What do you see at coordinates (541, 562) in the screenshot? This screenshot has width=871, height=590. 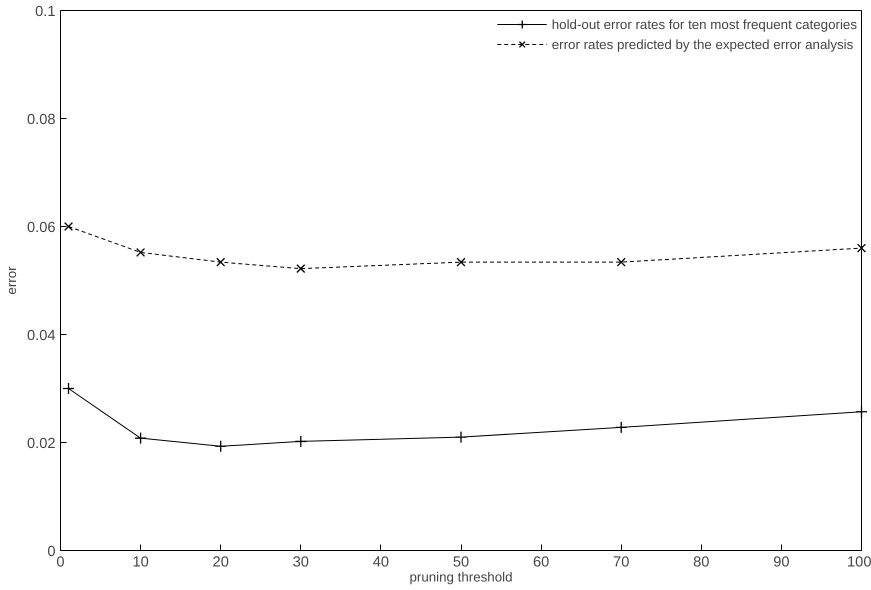 I see `x-tick-label: 60` at bounding box center [541, 562].